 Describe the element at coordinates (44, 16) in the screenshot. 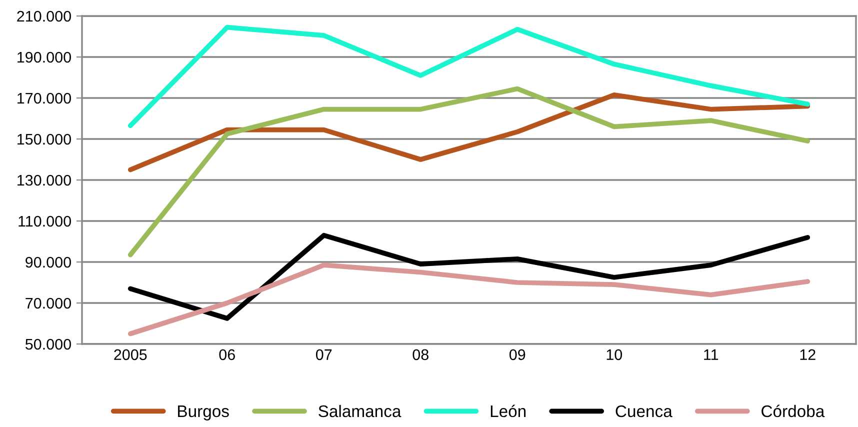

I see `y-tick-label: 210.000` at that location.